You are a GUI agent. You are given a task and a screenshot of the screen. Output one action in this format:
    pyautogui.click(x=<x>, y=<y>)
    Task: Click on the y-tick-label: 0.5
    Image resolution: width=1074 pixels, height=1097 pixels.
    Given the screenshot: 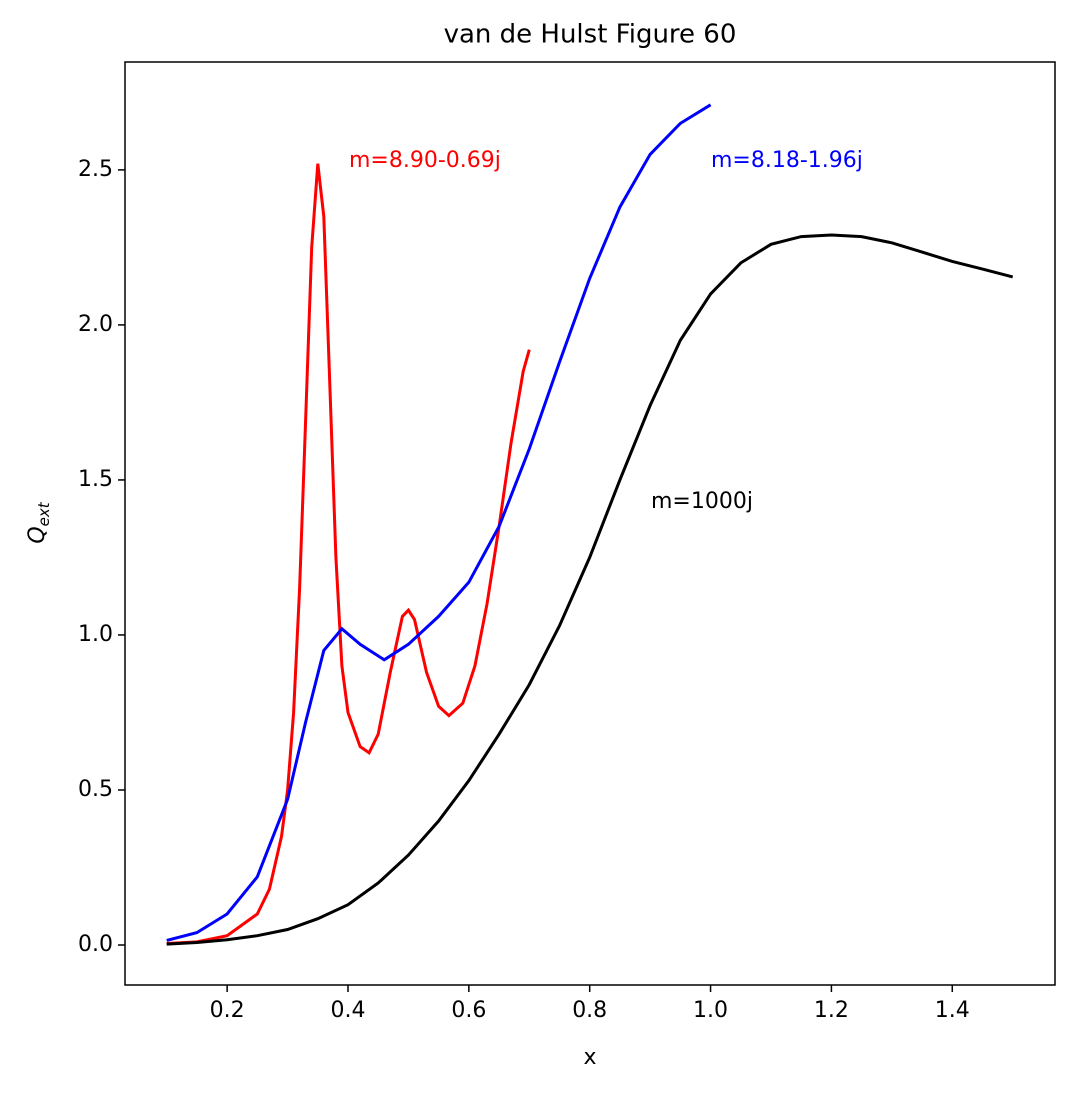 What is the action you would take?
    pyautogui.click(x=95, y=789)
    